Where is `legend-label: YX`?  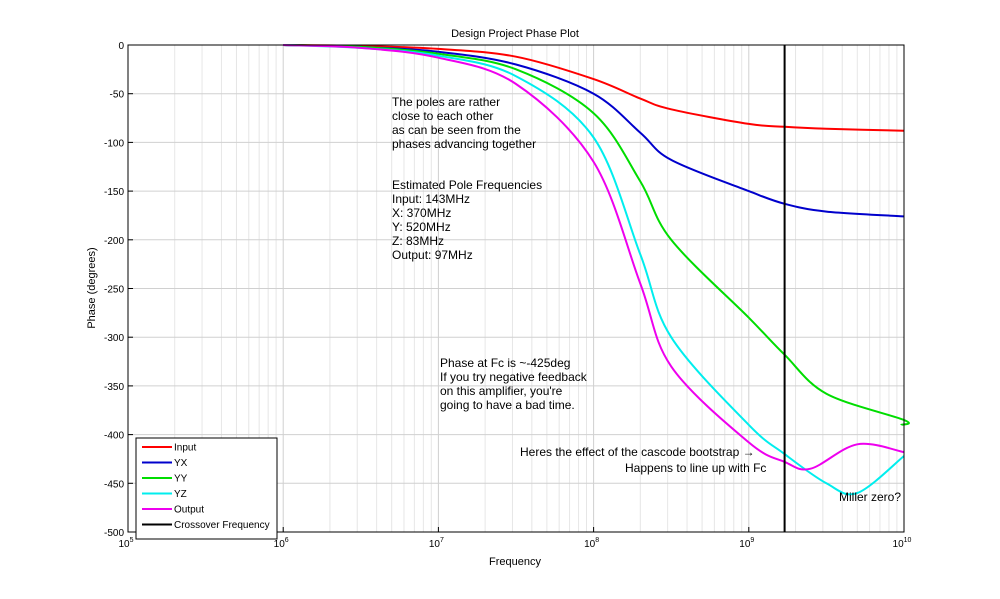 legend-label: YX is located at coordinates (181, 463).